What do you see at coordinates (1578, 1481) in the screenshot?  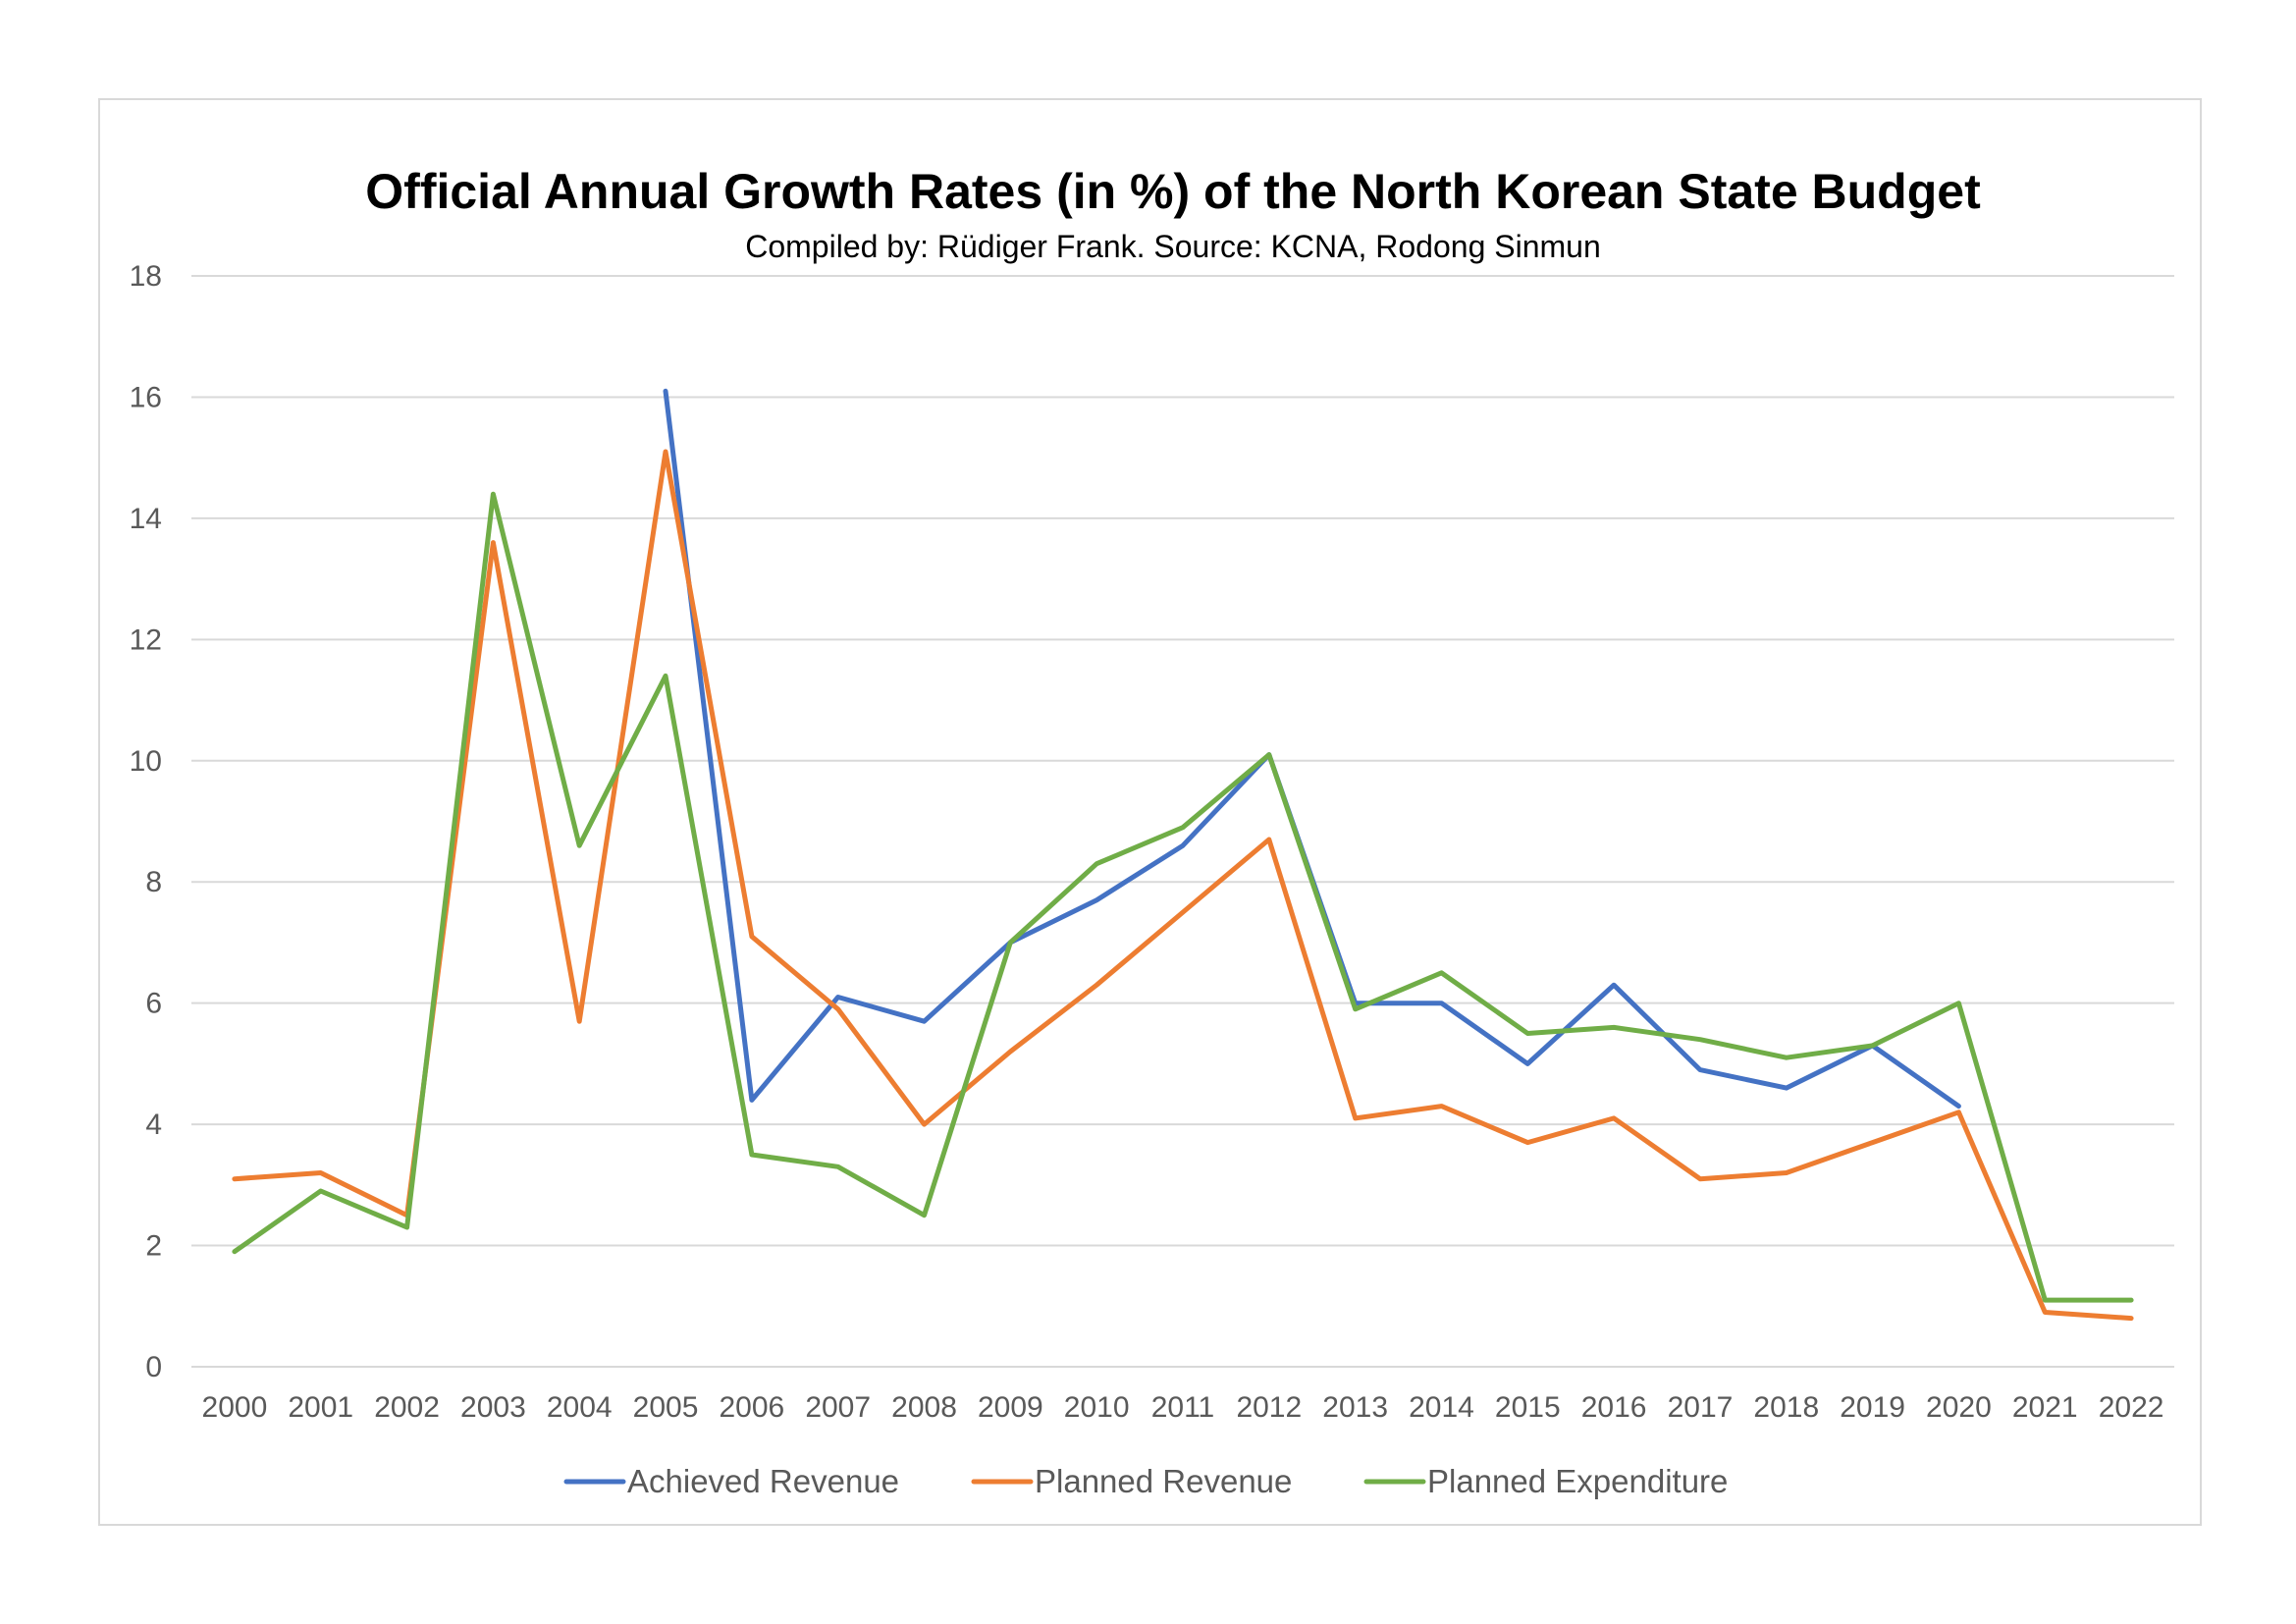 I see `legend-label-planned-expenditure: Planned Expenditure` at bounding box center [1578, 1481].